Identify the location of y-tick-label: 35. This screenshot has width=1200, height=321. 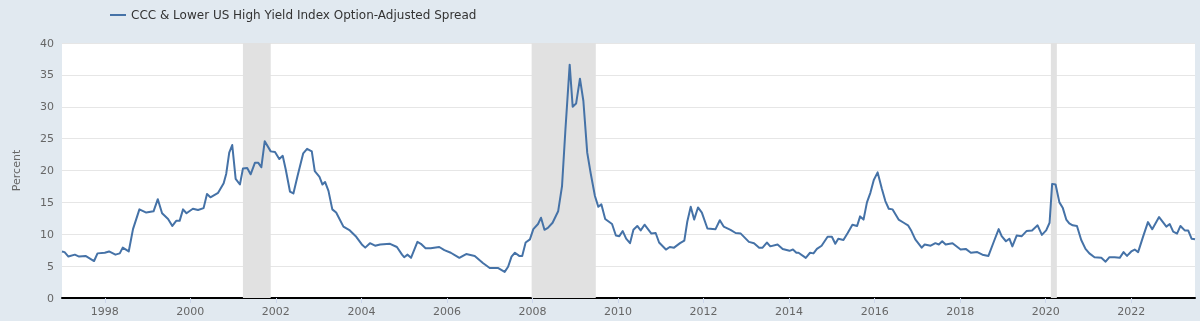
(47, 75).